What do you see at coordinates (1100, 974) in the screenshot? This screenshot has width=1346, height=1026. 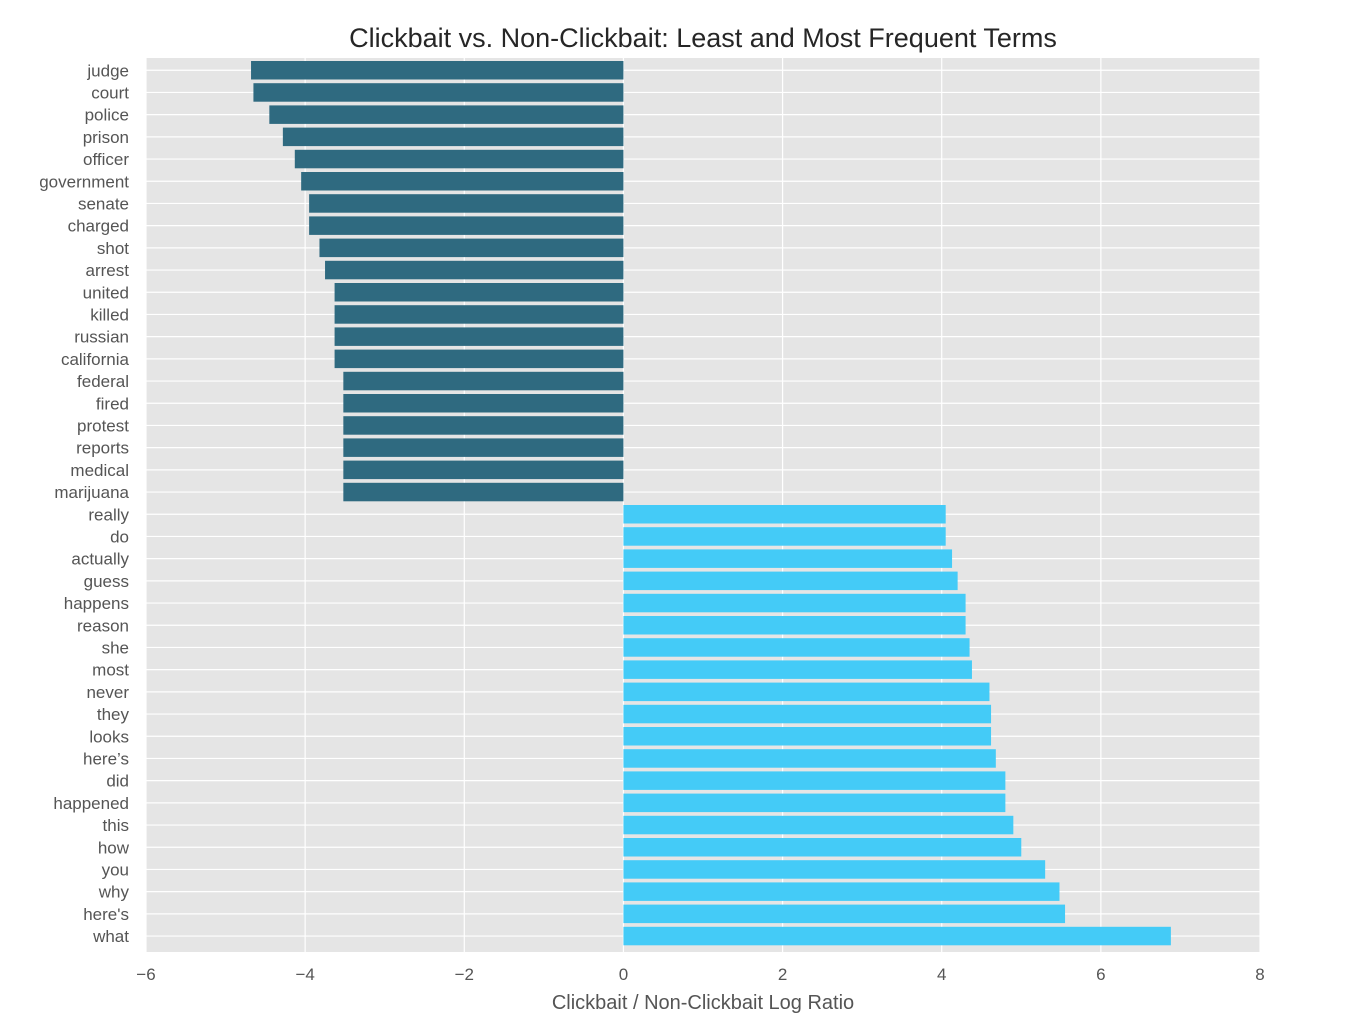 I see `x-tick-label: 6` at bounding box center [1100, 974].